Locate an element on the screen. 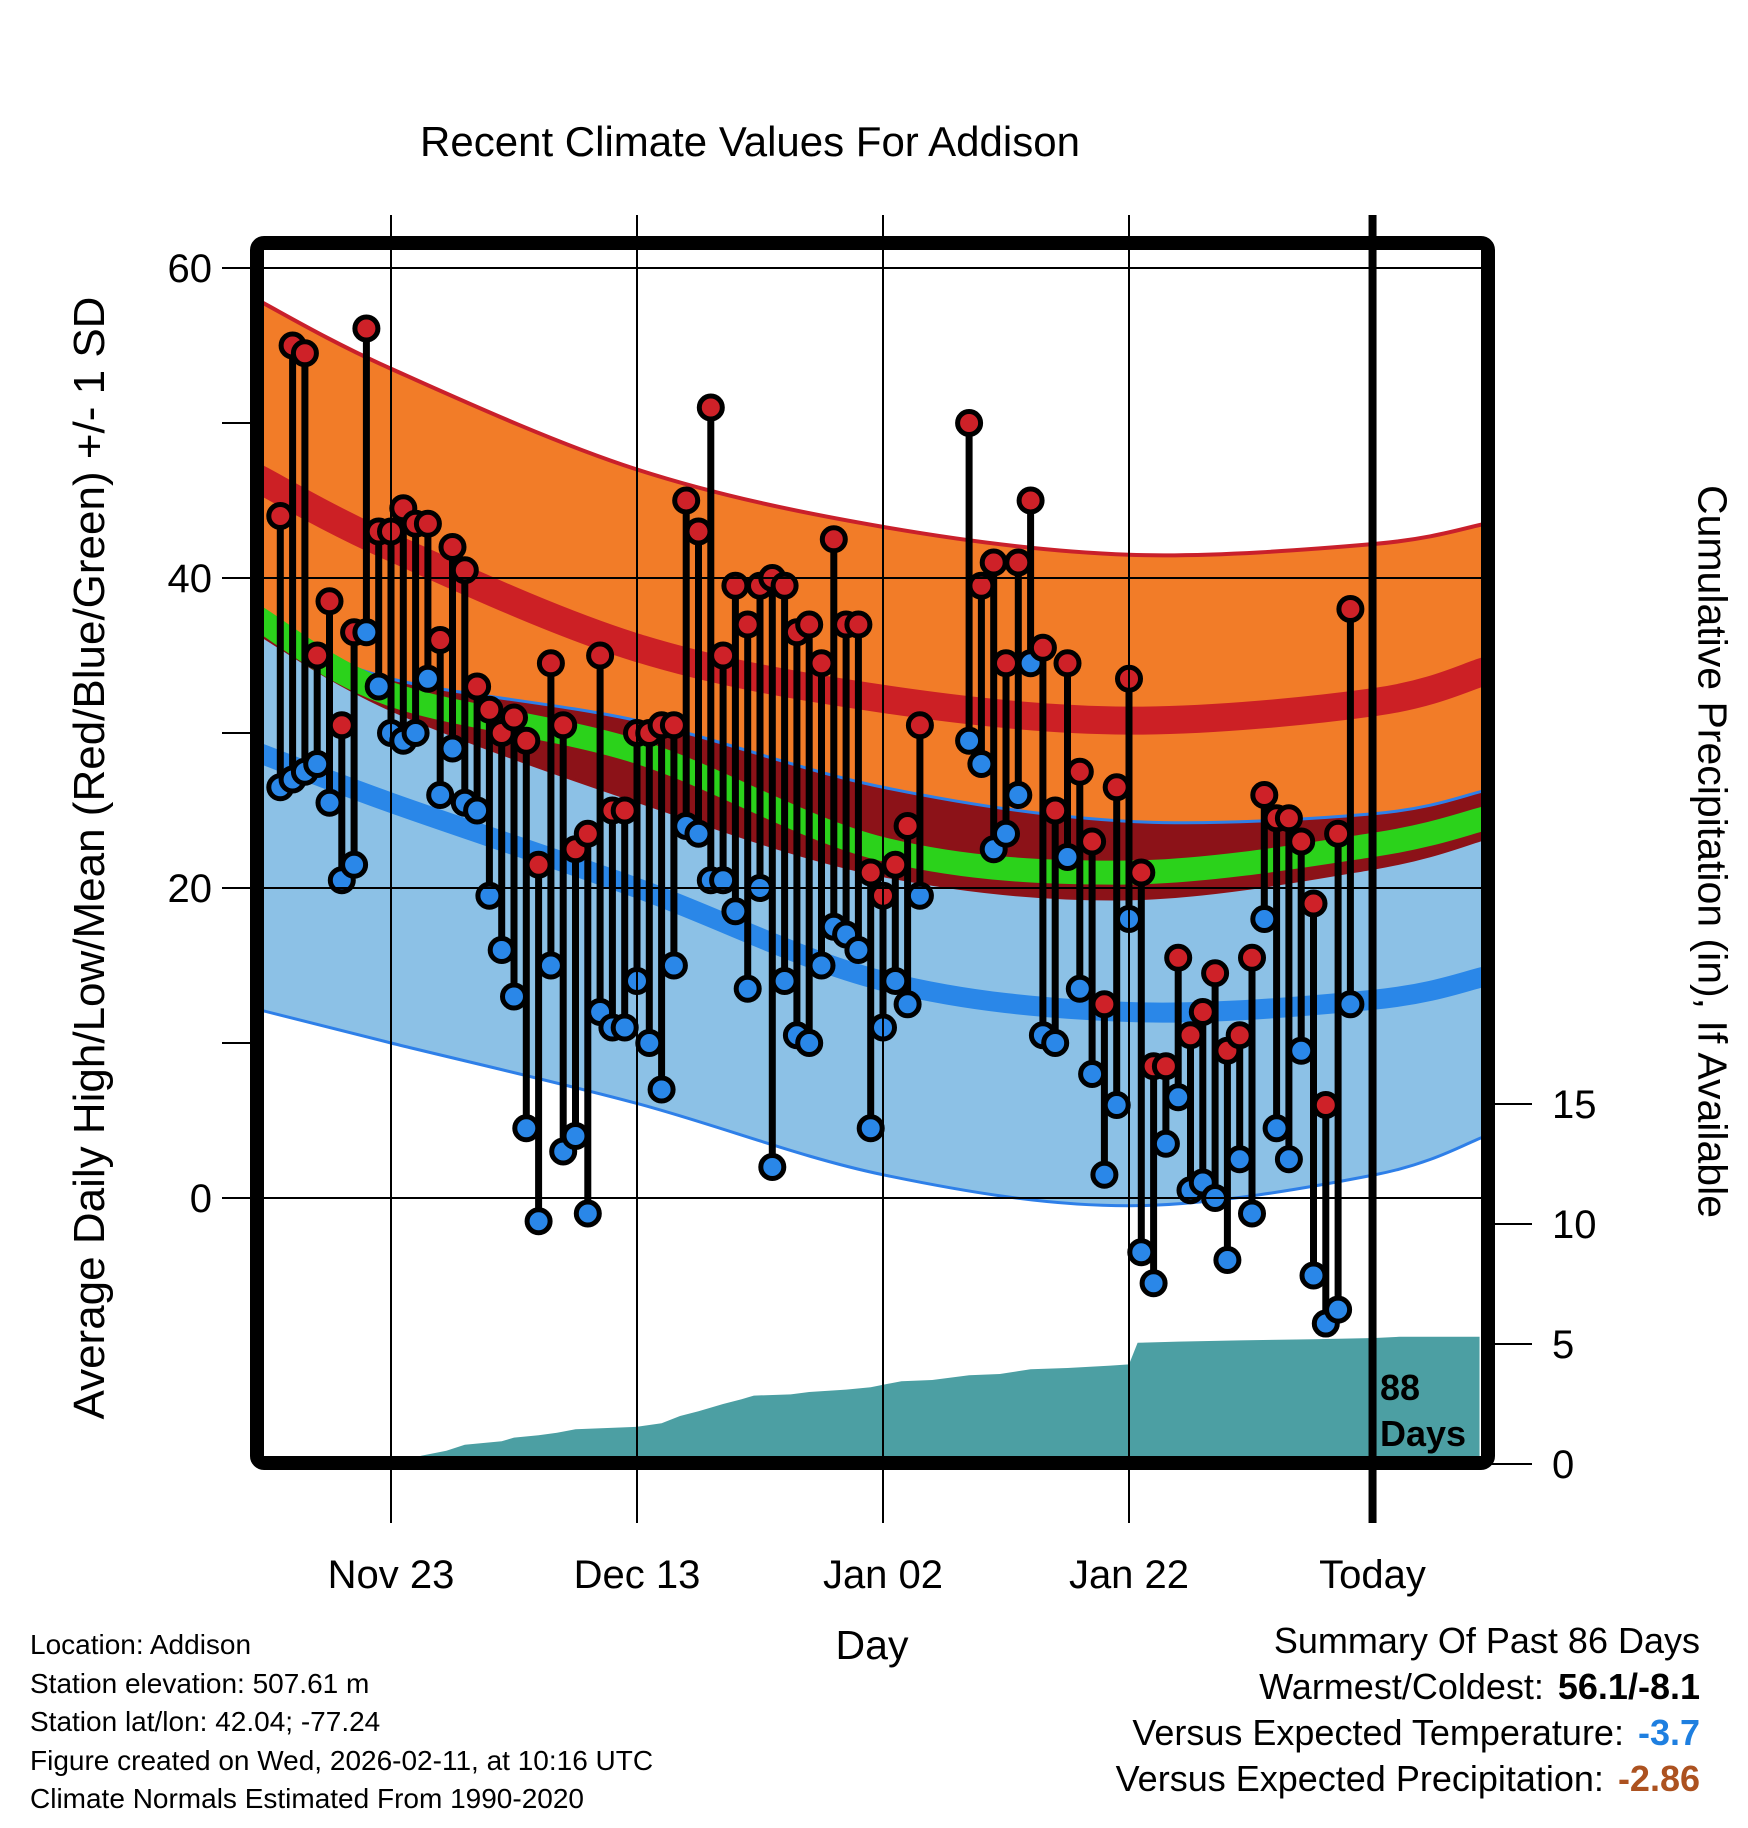  temp-tick-label: 40 is located at coordinates (190, 579).